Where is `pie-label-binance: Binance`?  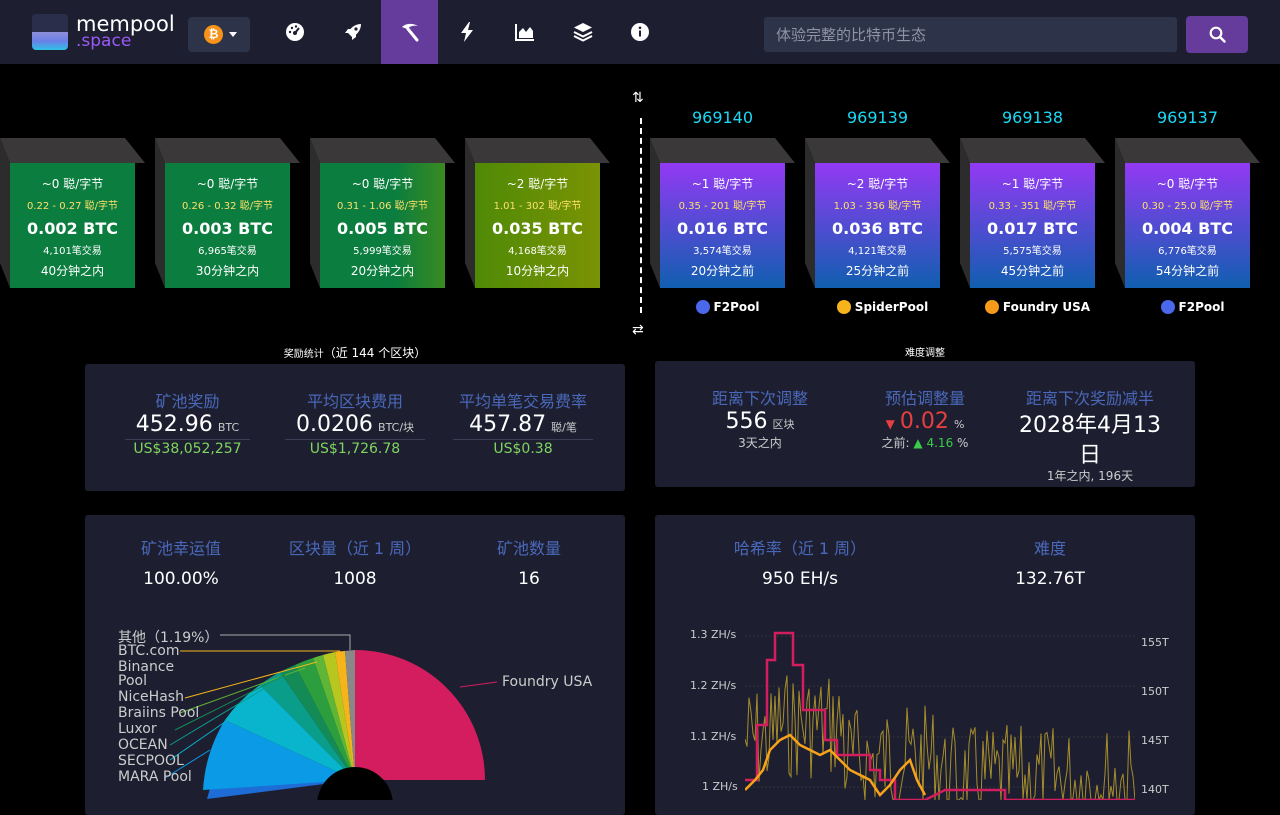
pie-label-binance: Binance is located at coordinates (146, 667).